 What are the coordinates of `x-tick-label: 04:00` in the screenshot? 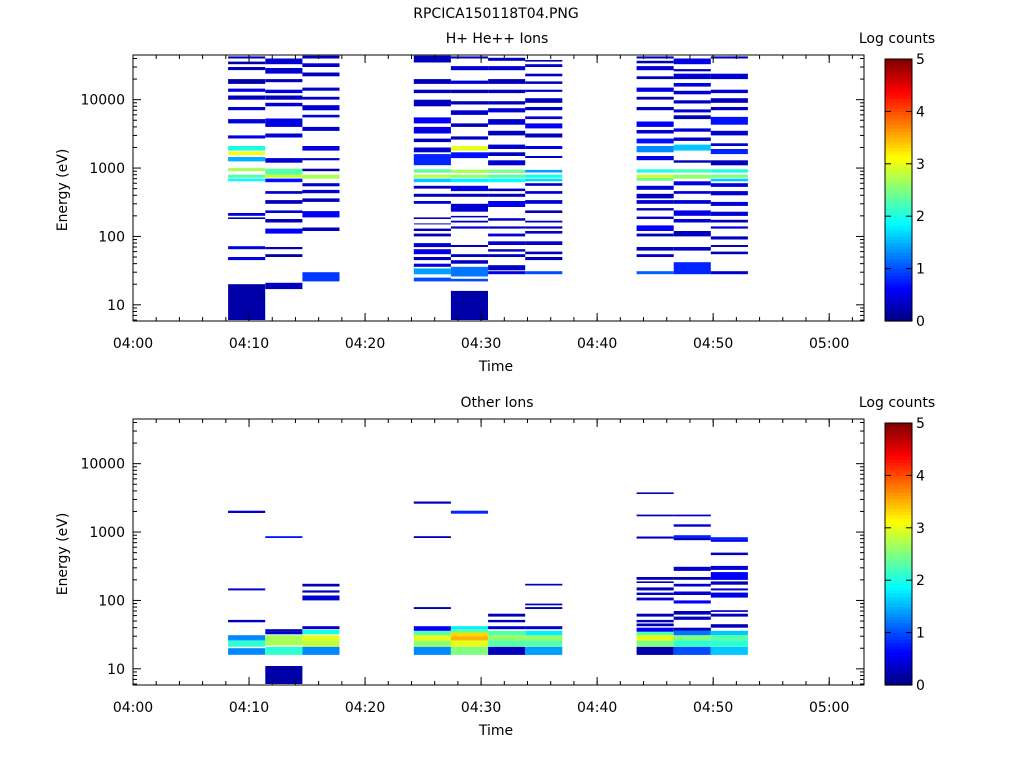 It's located at (133, 344).